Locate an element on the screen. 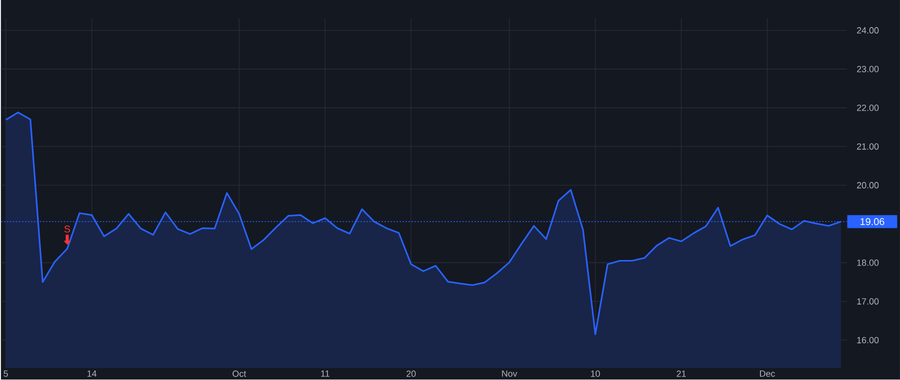 Image resolution: width=900 pixels, height=380 pixels. y-tick-label: 22.00 is located at coordinates (868, 107).